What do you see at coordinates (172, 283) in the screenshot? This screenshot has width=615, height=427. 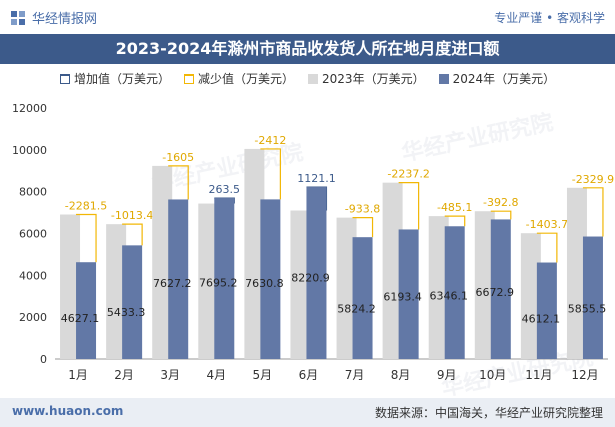 I see `value-label-2024: 7627.2` at bounding box center [172, 283].